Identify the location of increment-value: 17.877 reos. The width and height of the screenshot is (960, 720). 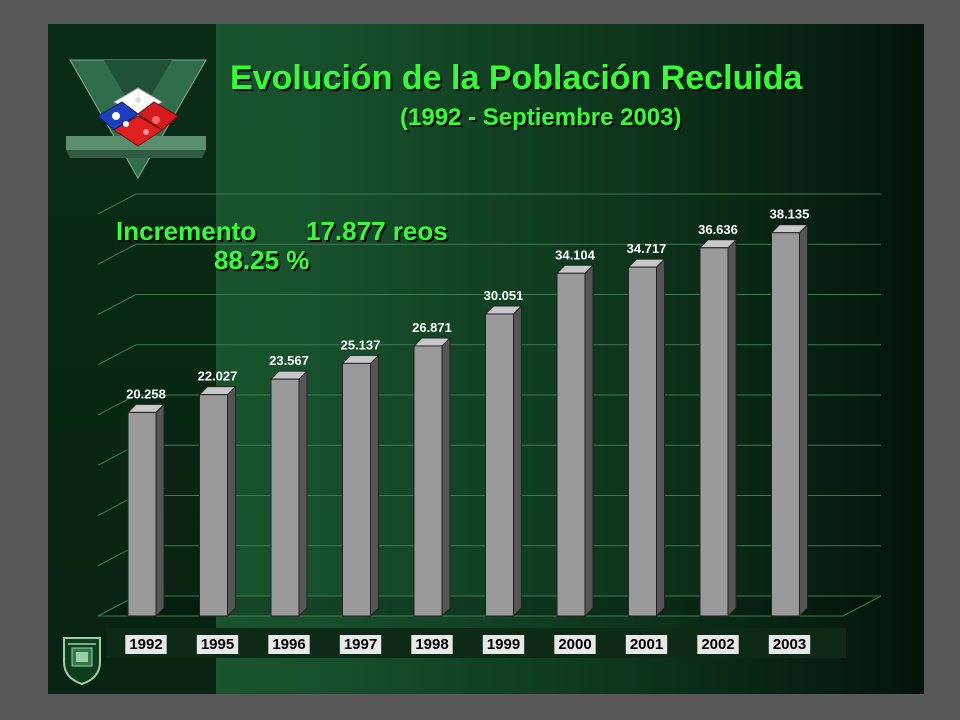
(377, 231).